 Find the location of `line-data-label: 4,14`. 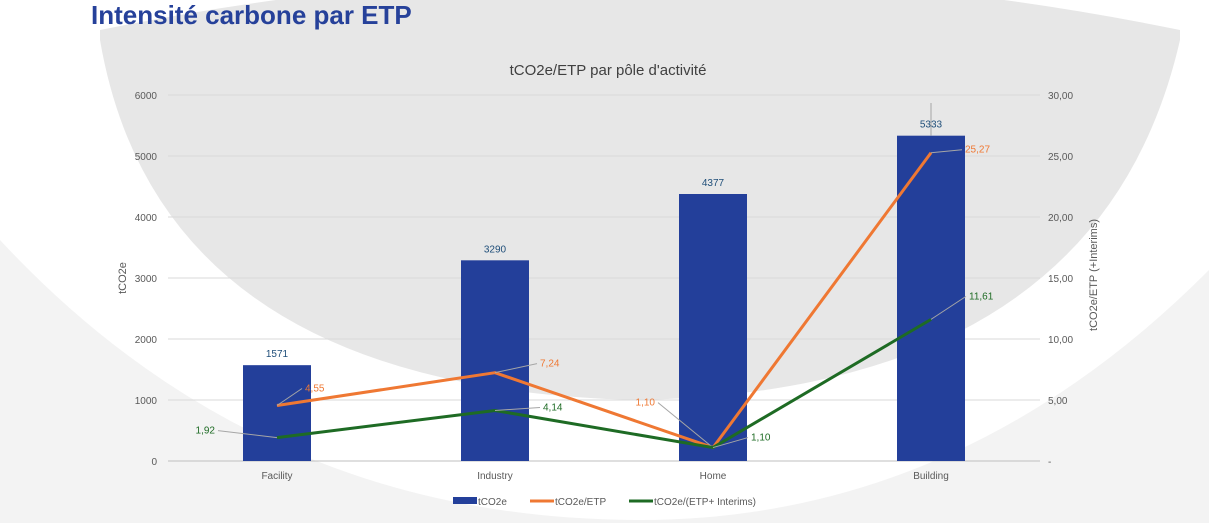

line-data-label: 4,14 is located at coordinates (553, 407).